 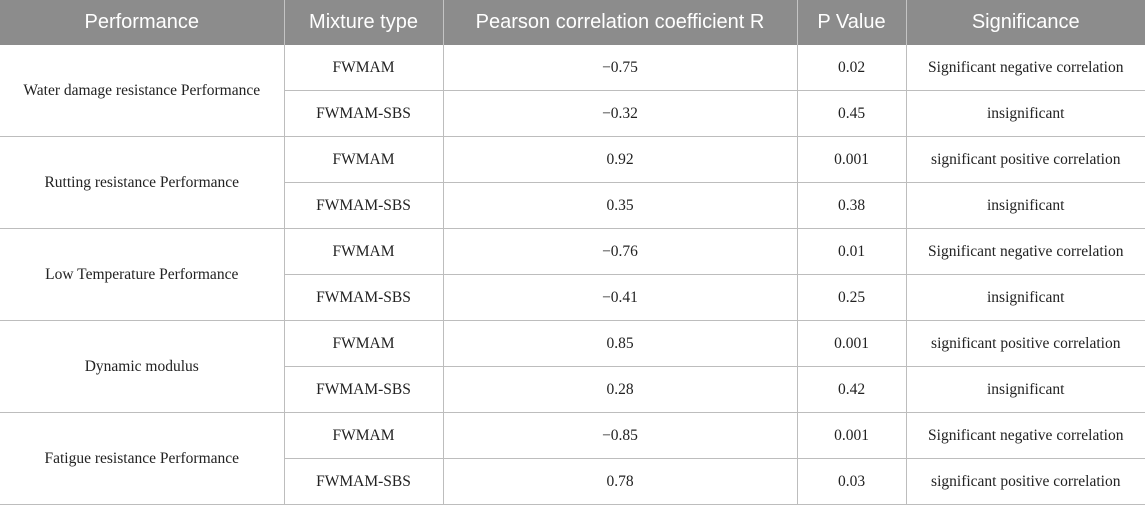 I want to click on table-row: FWMAM-SBS 0.28 0.42 insignificant, so click(x=572, y=389).